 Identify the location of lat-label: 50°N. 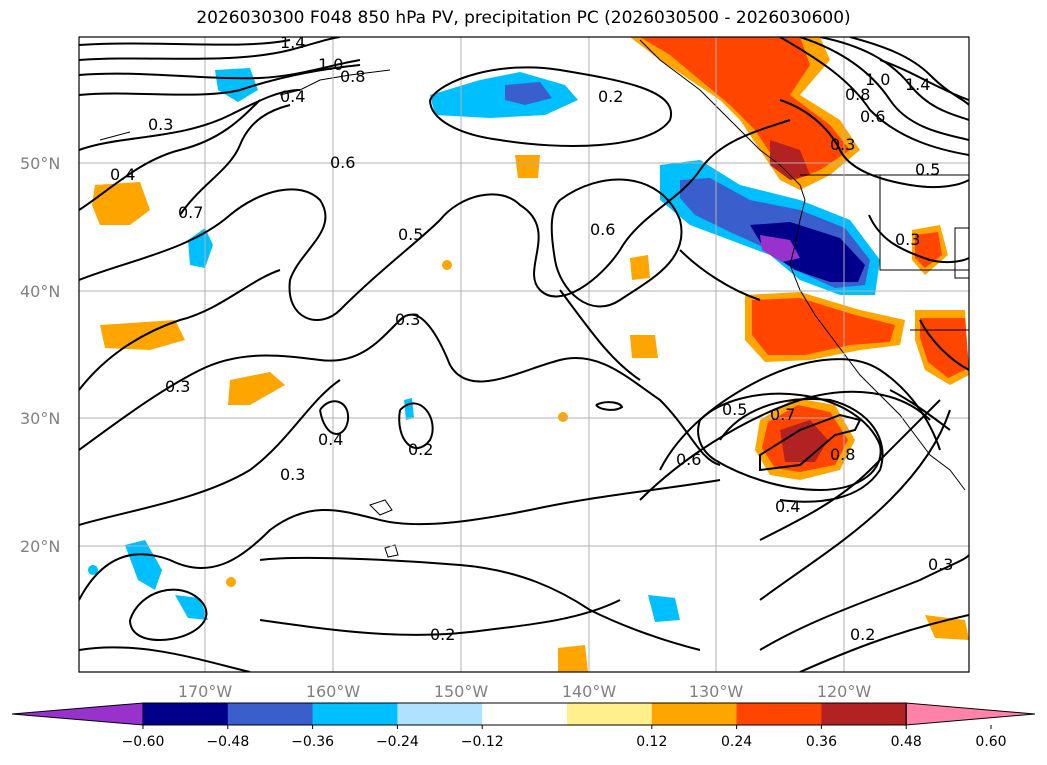
(40, 163).